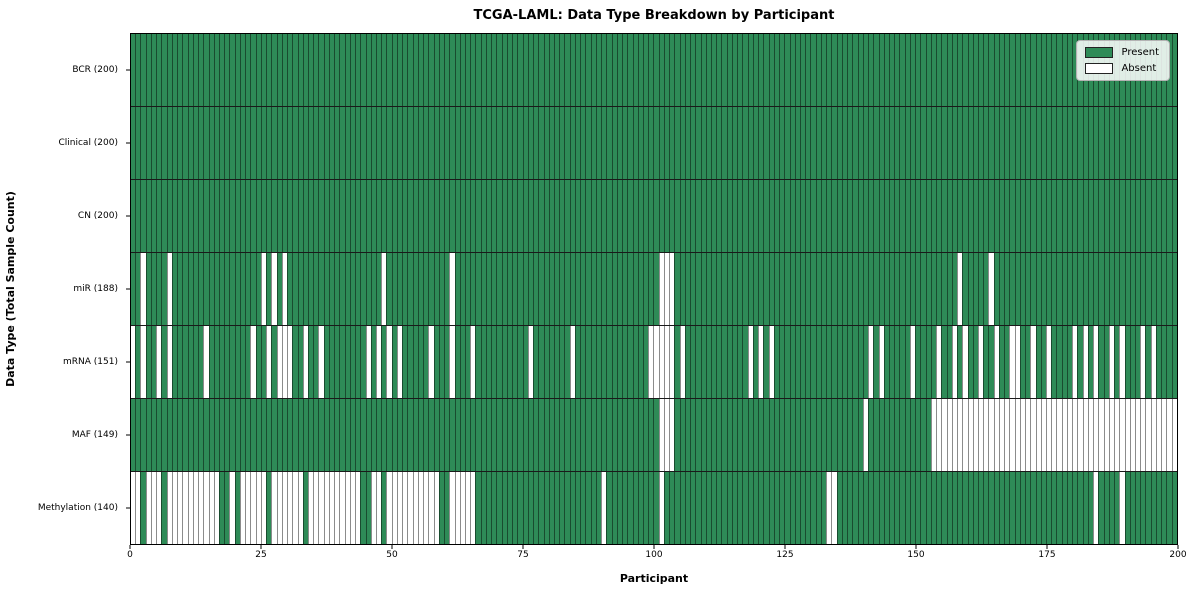  What do you see at coordinates (654, 555) in the screenshot?
I see `x-tick-label-100: 100` at bounding box center [654, 555].